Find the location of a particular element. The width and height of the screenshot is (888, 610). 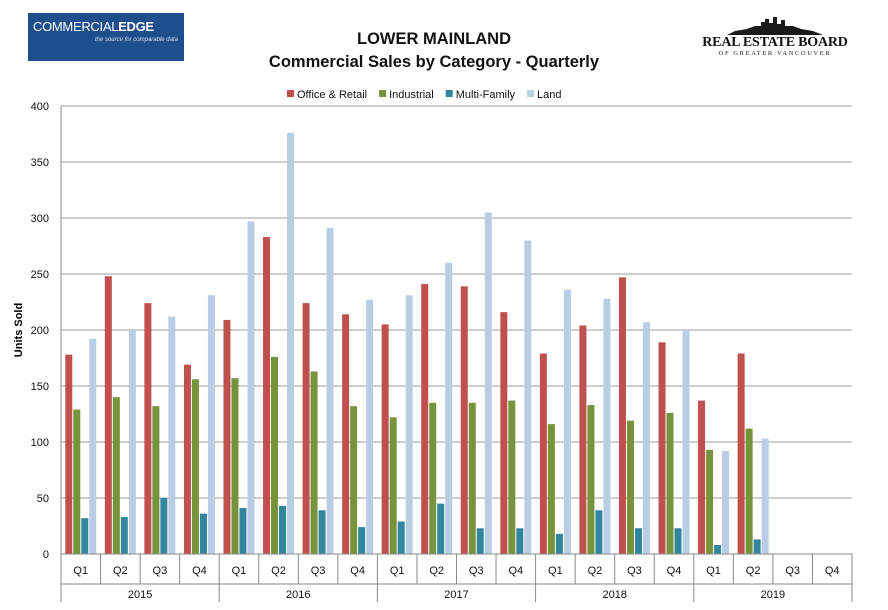

x-year-label: 2019 is located at coordinates (773, 595).